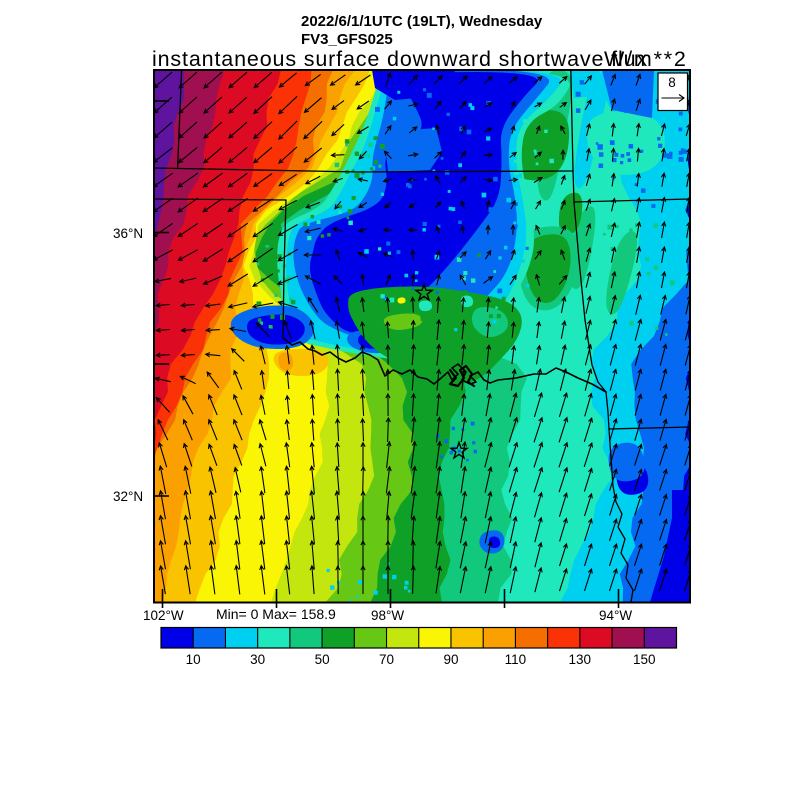 The image size is (800, 800). I want to click on svg-text: 50, so click(322, 659).